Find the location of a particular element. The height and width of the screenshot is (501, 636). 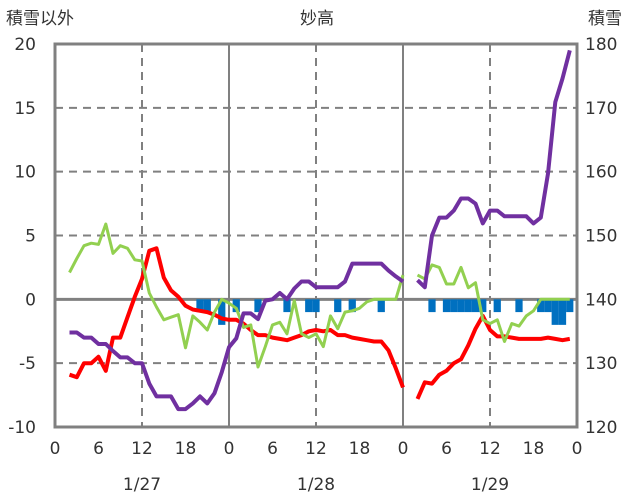

right-tick-label: 150 is located at coordinates (601, 237).